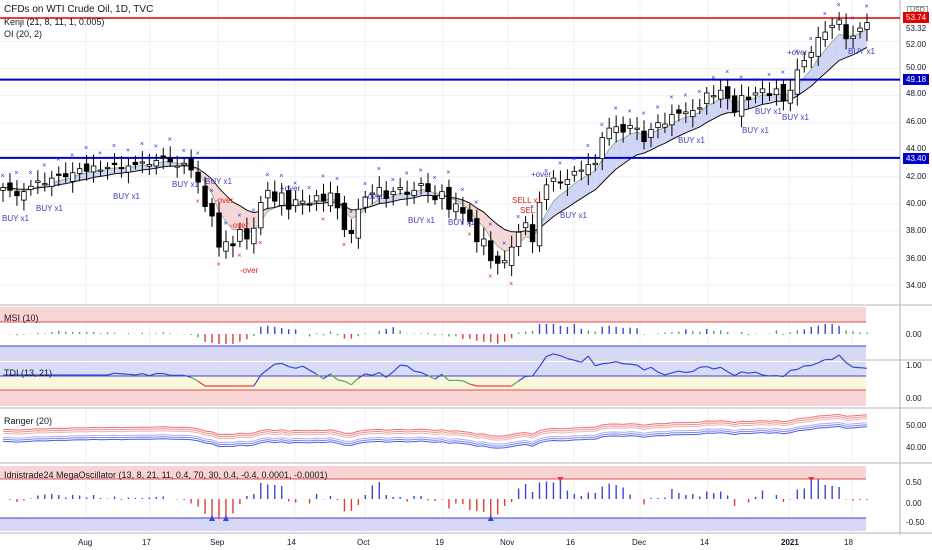  I want to click on sell-signal-label: SELL x1, so click(527, 200).